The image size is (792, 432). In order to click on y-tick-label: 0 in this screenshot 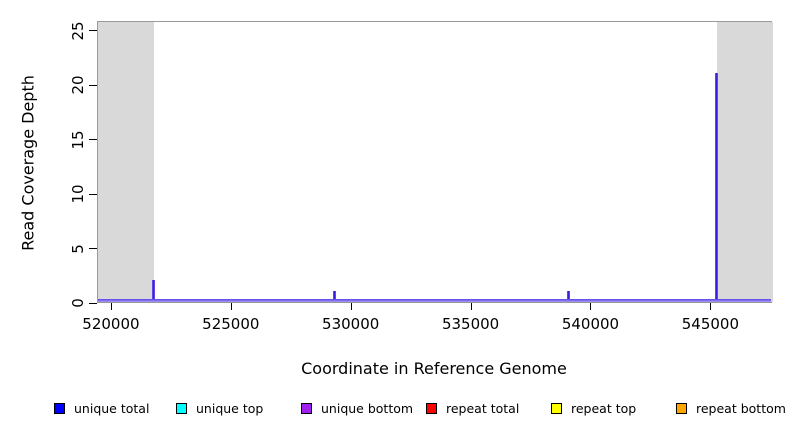, I will do `click(78, 303)`.